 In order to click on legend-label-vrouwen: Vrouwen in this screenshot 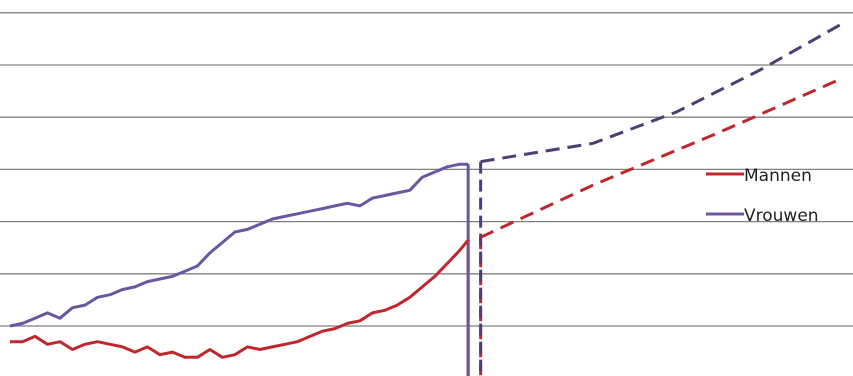, I will do `click(781, 216)`.